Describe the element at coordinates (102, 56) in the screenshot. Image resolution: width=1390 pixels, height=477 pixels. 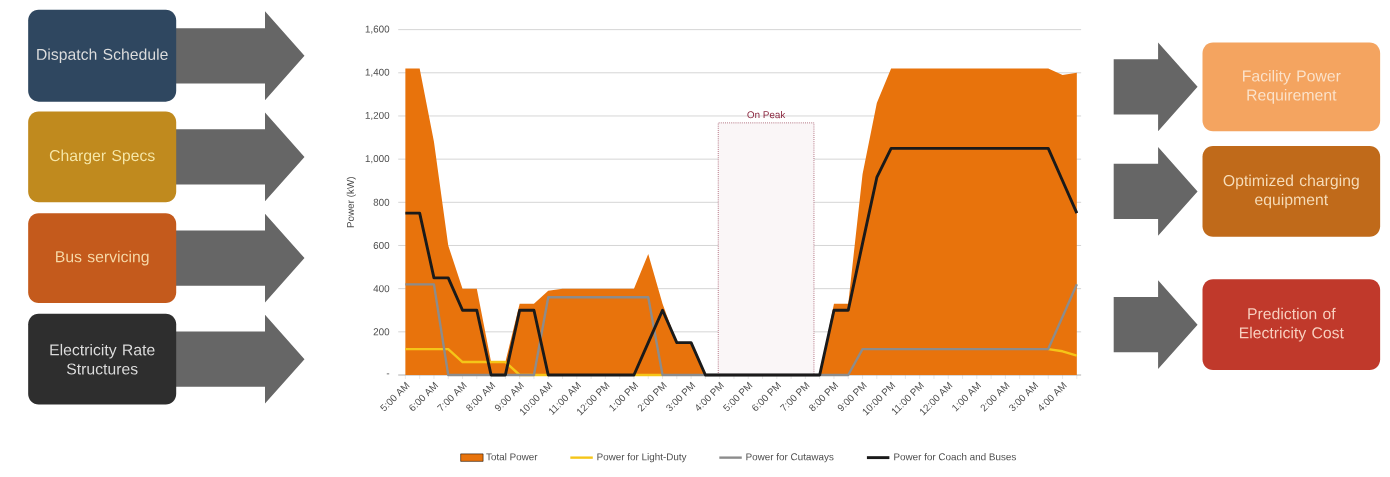
I see `text: Dispatch Schedule` at that location.